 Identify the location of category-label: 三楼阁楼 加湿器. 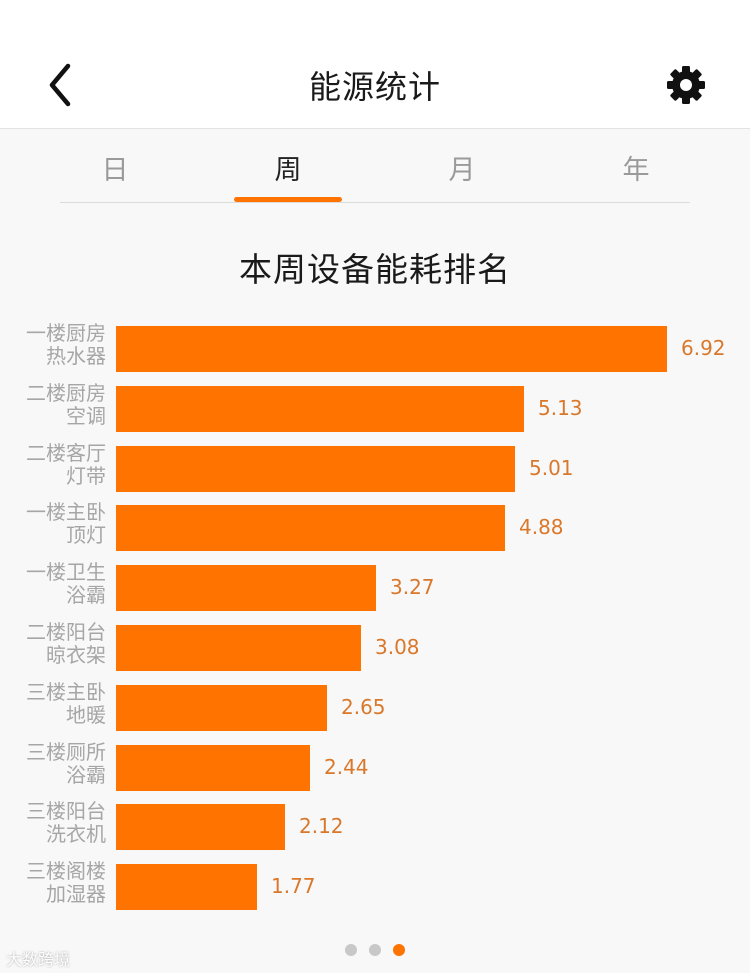
(56, 883).